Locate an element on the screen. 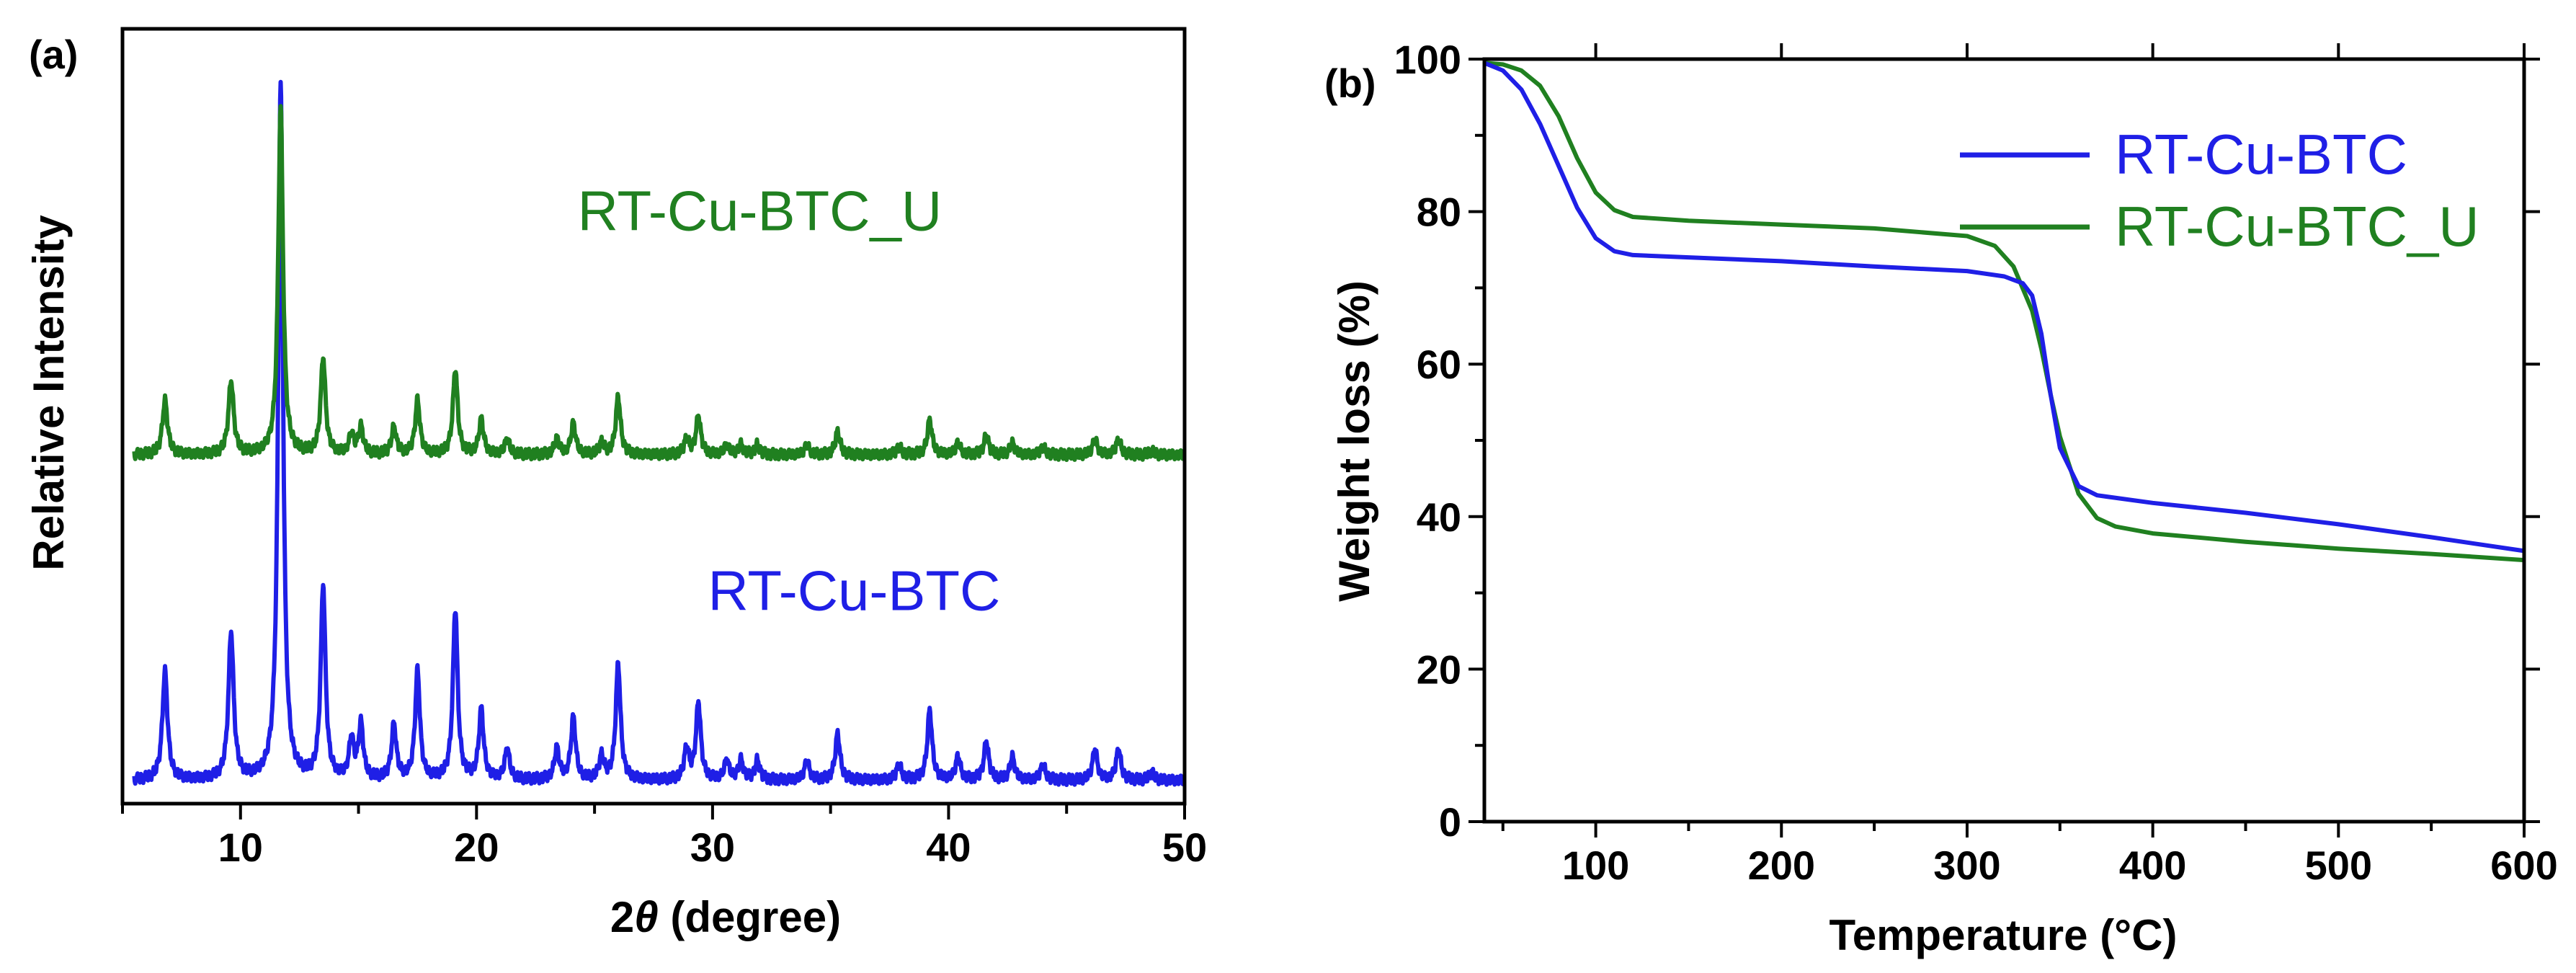  panel-a-label: (a) is located at coordinates (53, 54).